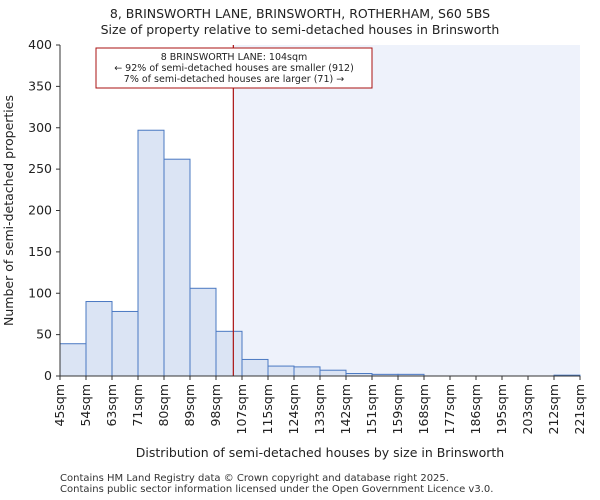 This screenshot has height=500, width=600. Describe the element at coordinates (423, 409) in the screenshot. I see `x-tick-label: 168sqm` at that location.